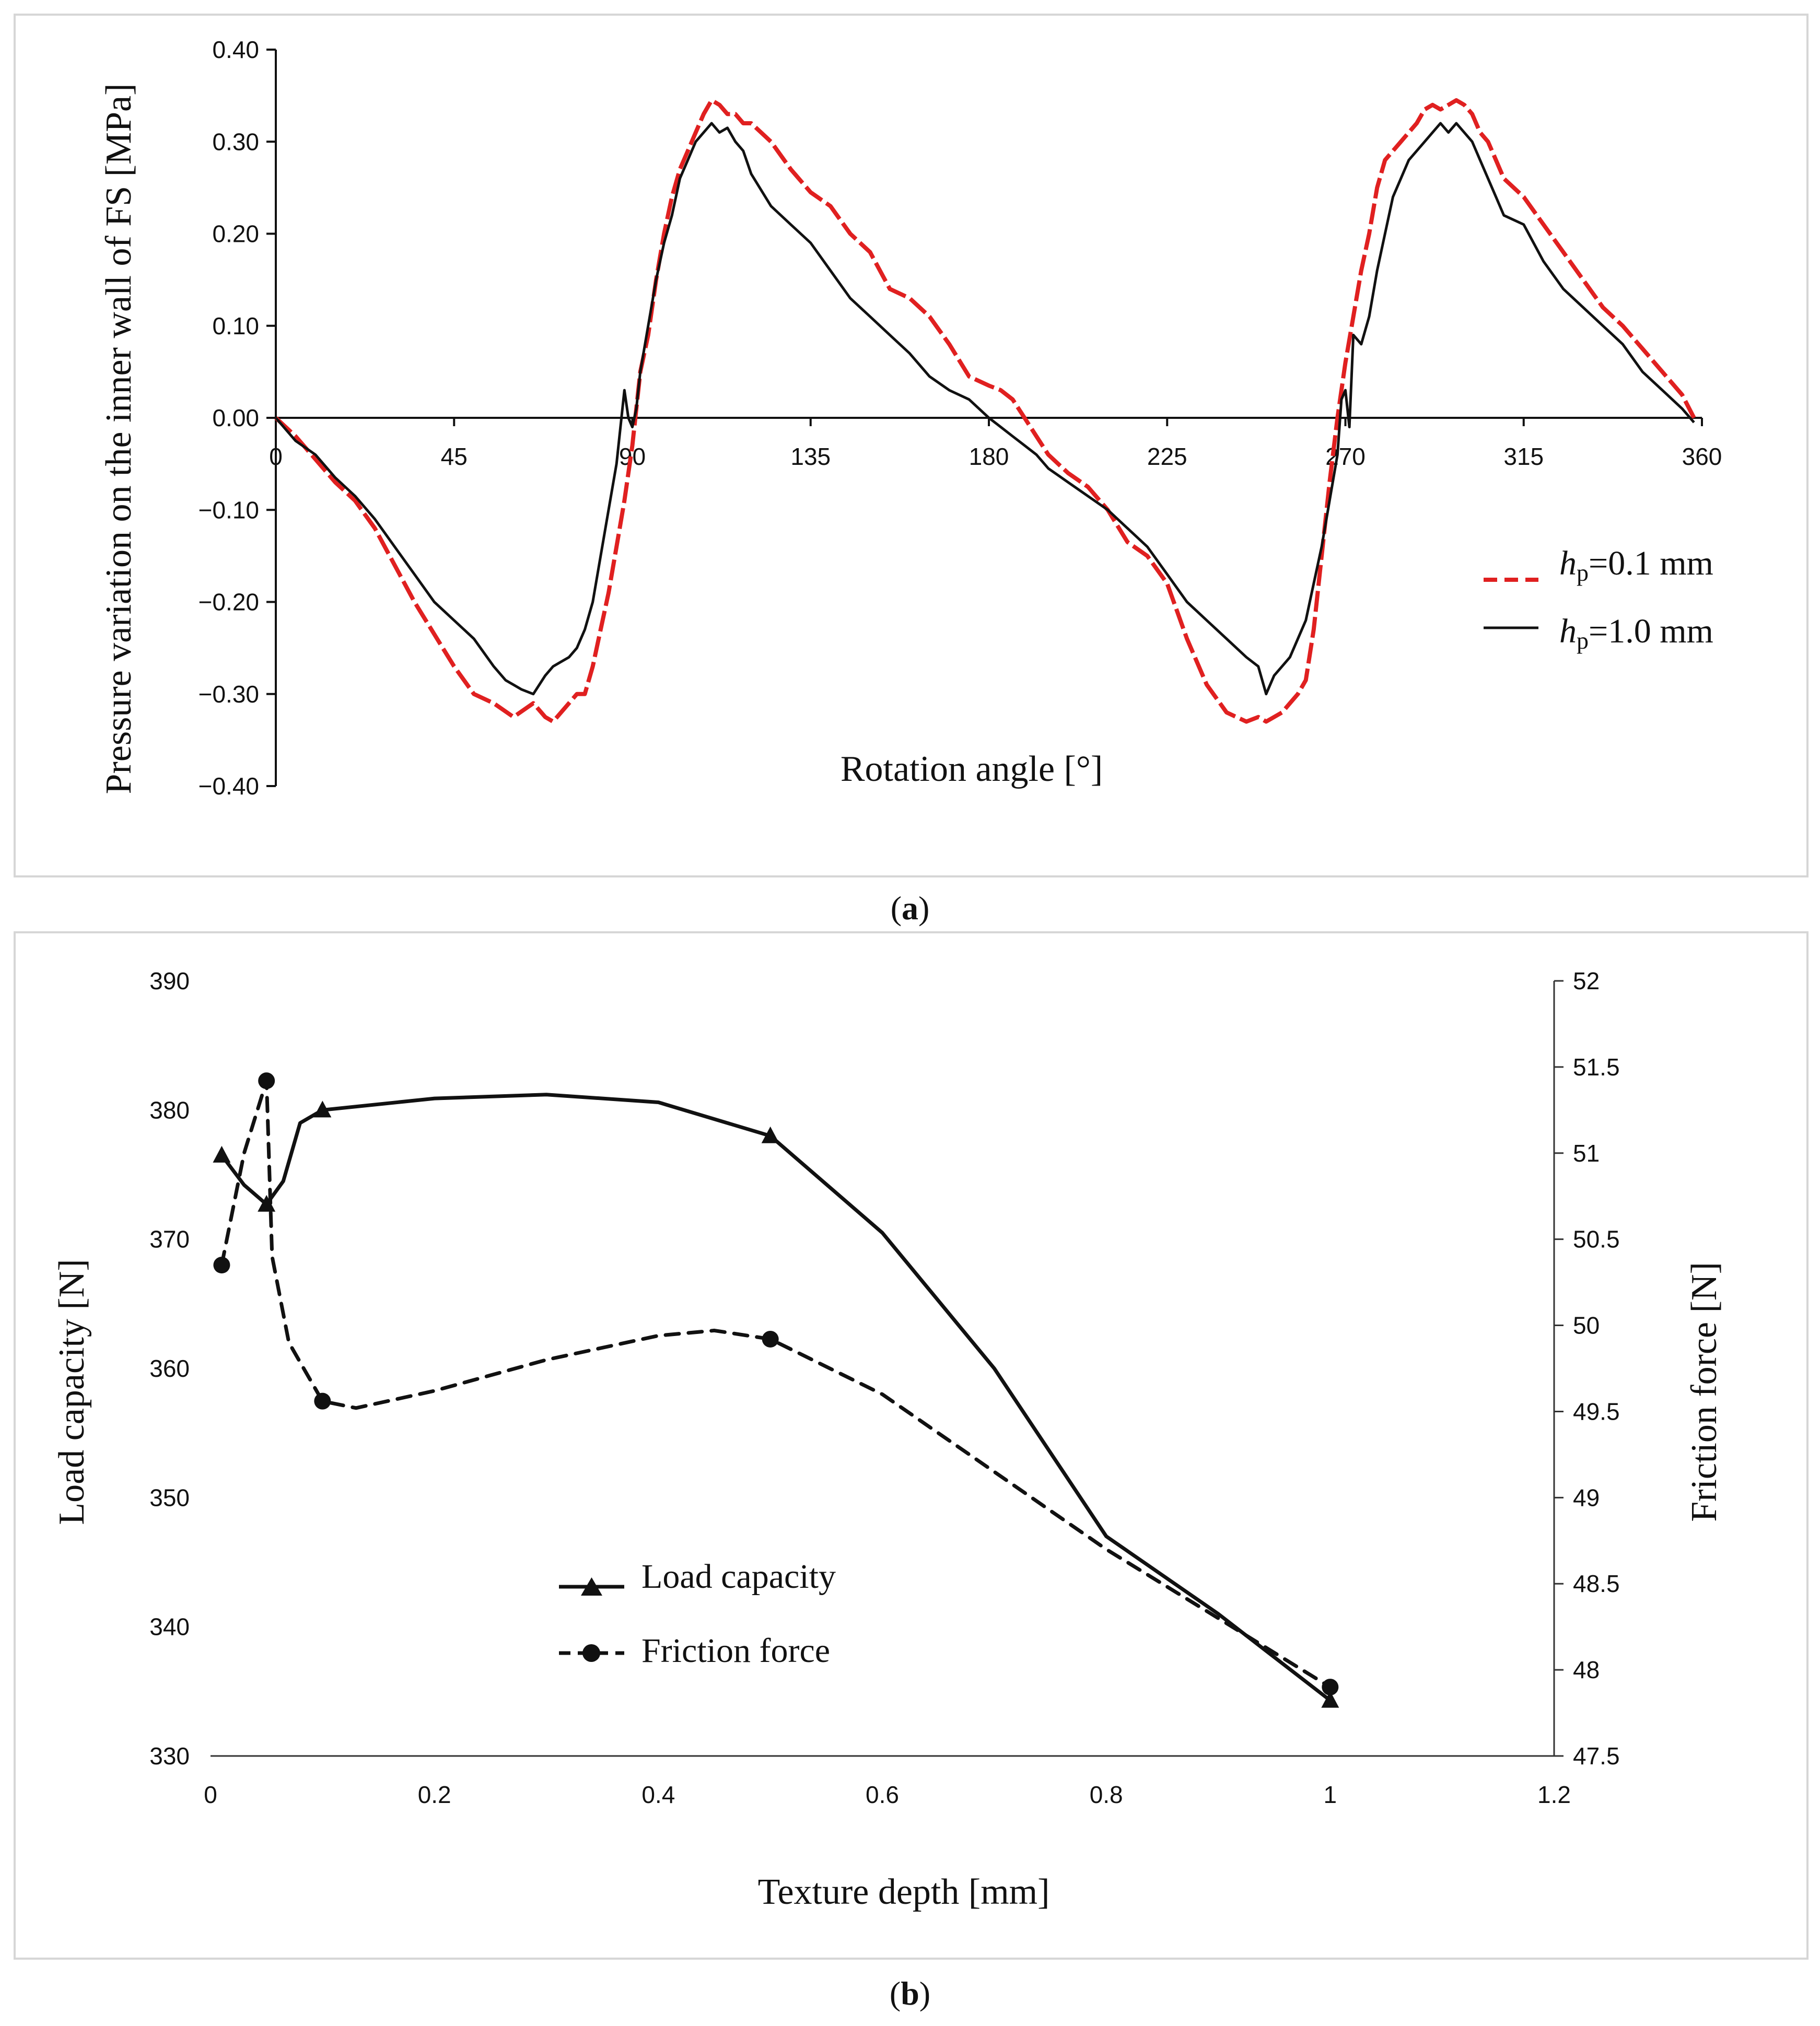  What do you see at coordinates (1596, 1756) in the screenshot?
I see `panel-b-right-y-tick-label: 47.5` at bounding box center [1596, 1756].